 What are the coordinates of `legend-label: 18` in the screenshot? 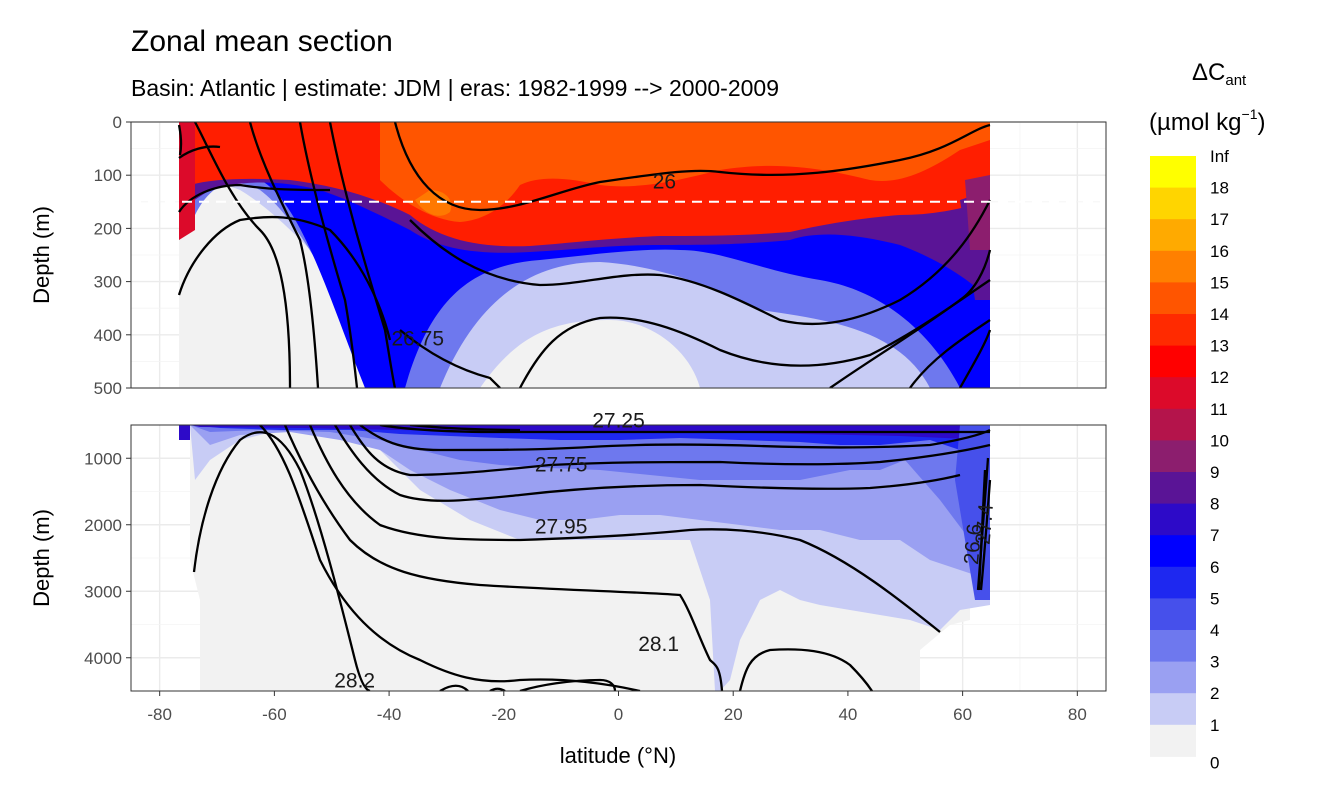 It's located at (1219, 188).